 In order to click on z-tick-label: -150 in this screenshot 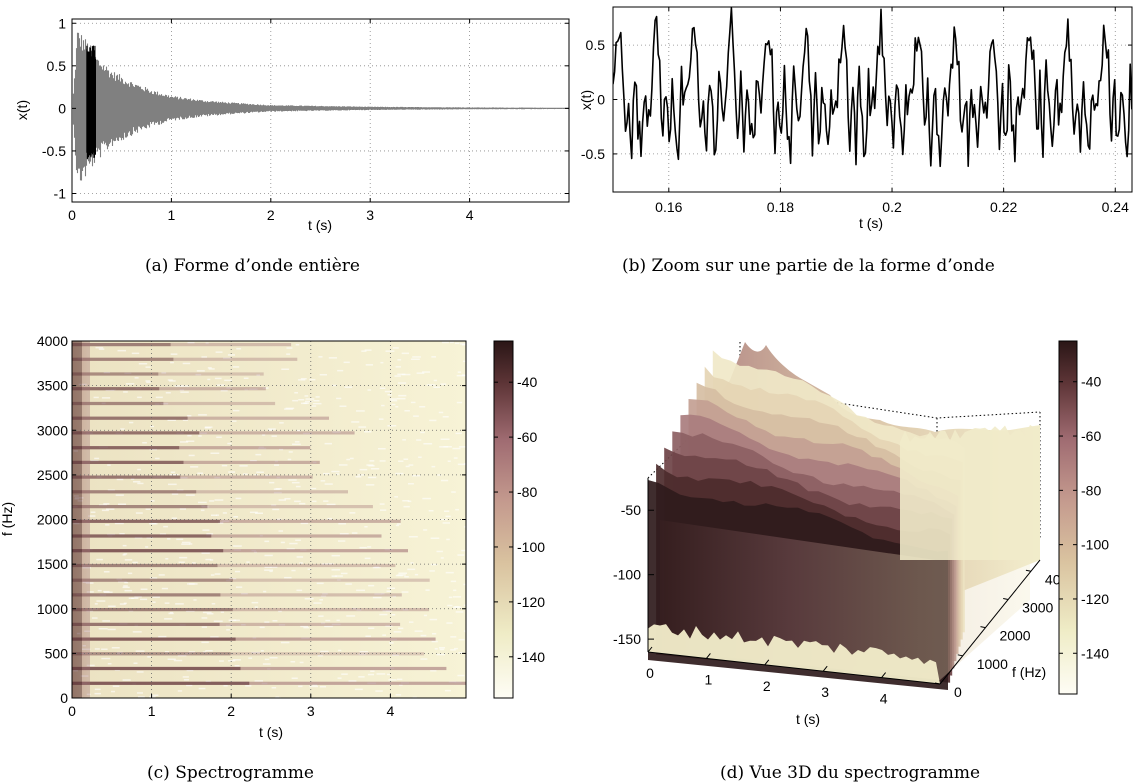, I will do `click(627, 639)`.